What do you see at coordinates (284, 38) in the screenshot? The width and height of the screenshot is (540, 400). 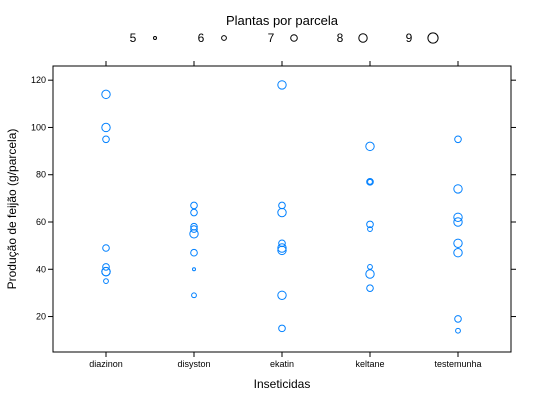 I see `legend-items: 5 6 7 8 9` at bounding box center [284, 38].